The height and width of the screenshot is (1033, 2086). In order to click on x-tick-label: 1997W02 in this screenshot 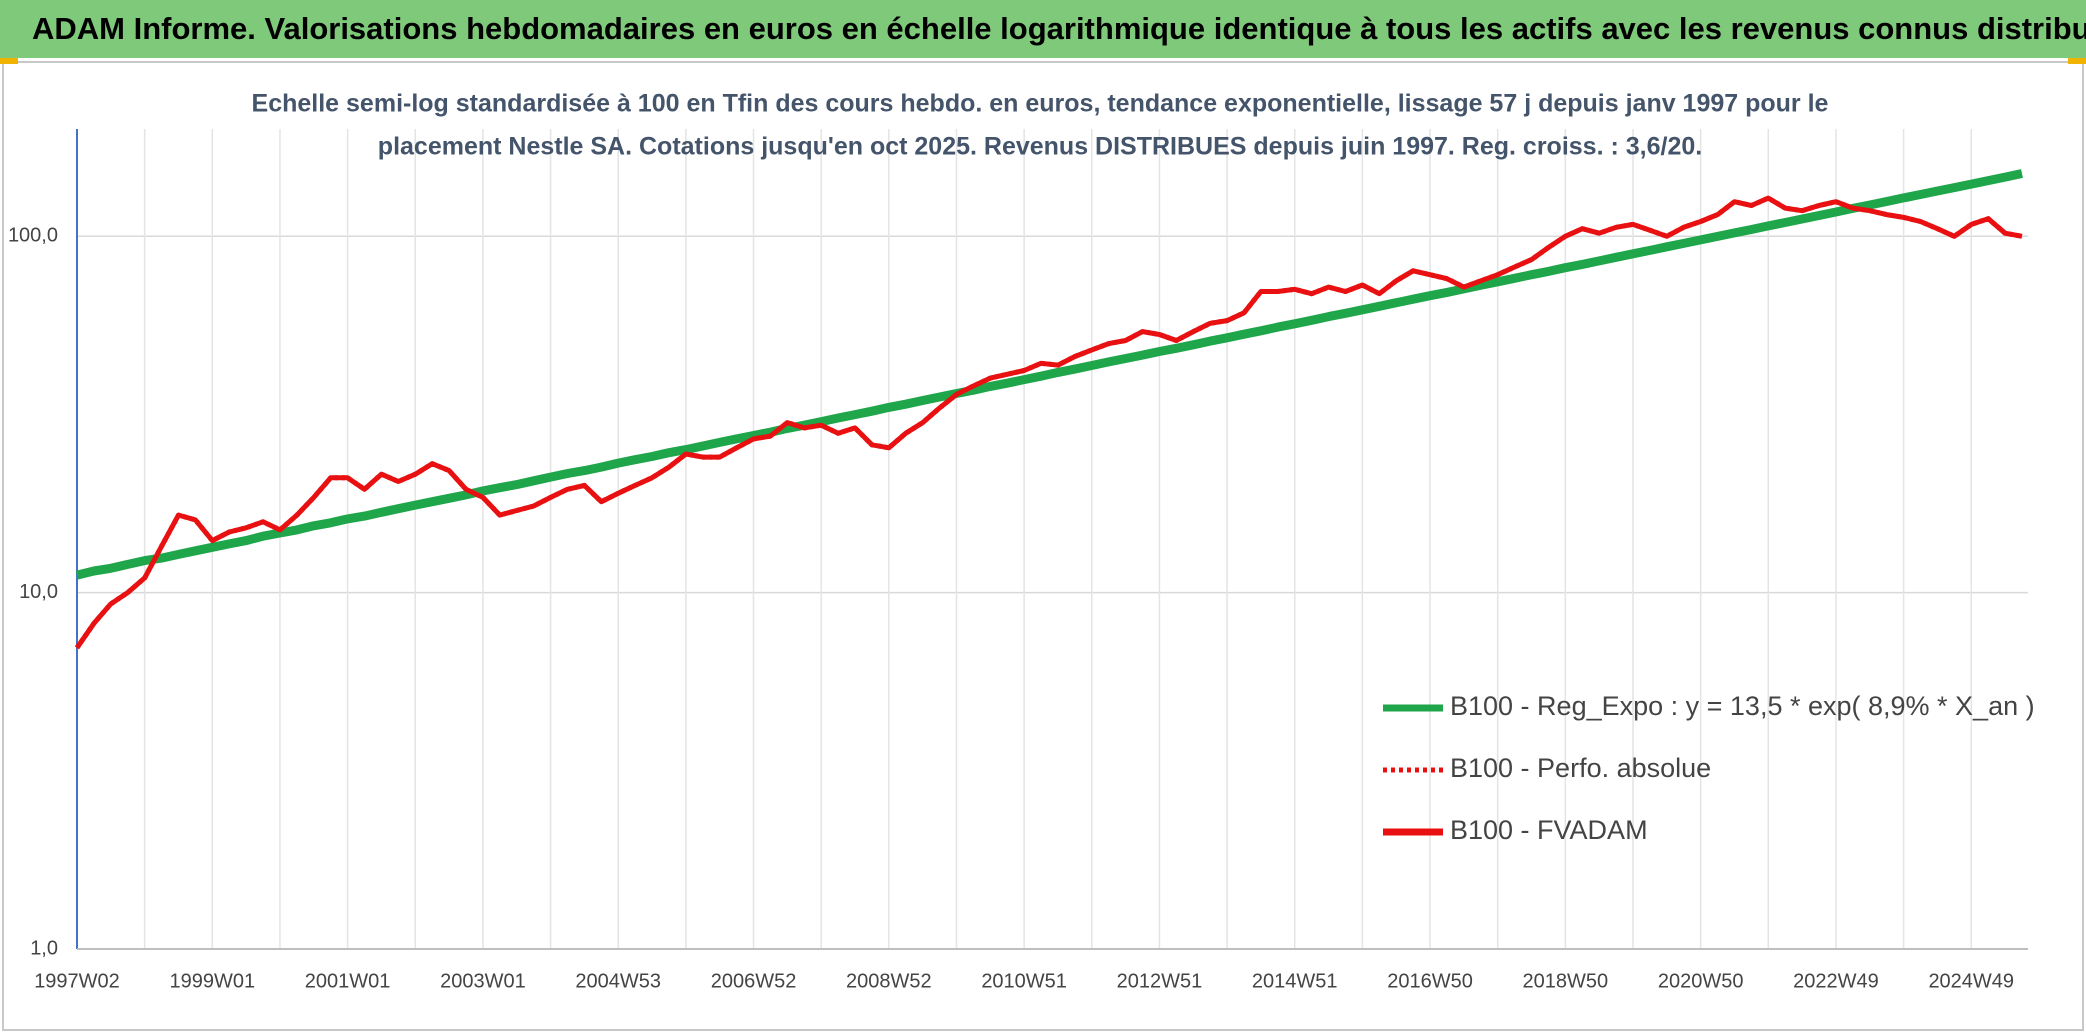, I will do `click(77, 981)`.